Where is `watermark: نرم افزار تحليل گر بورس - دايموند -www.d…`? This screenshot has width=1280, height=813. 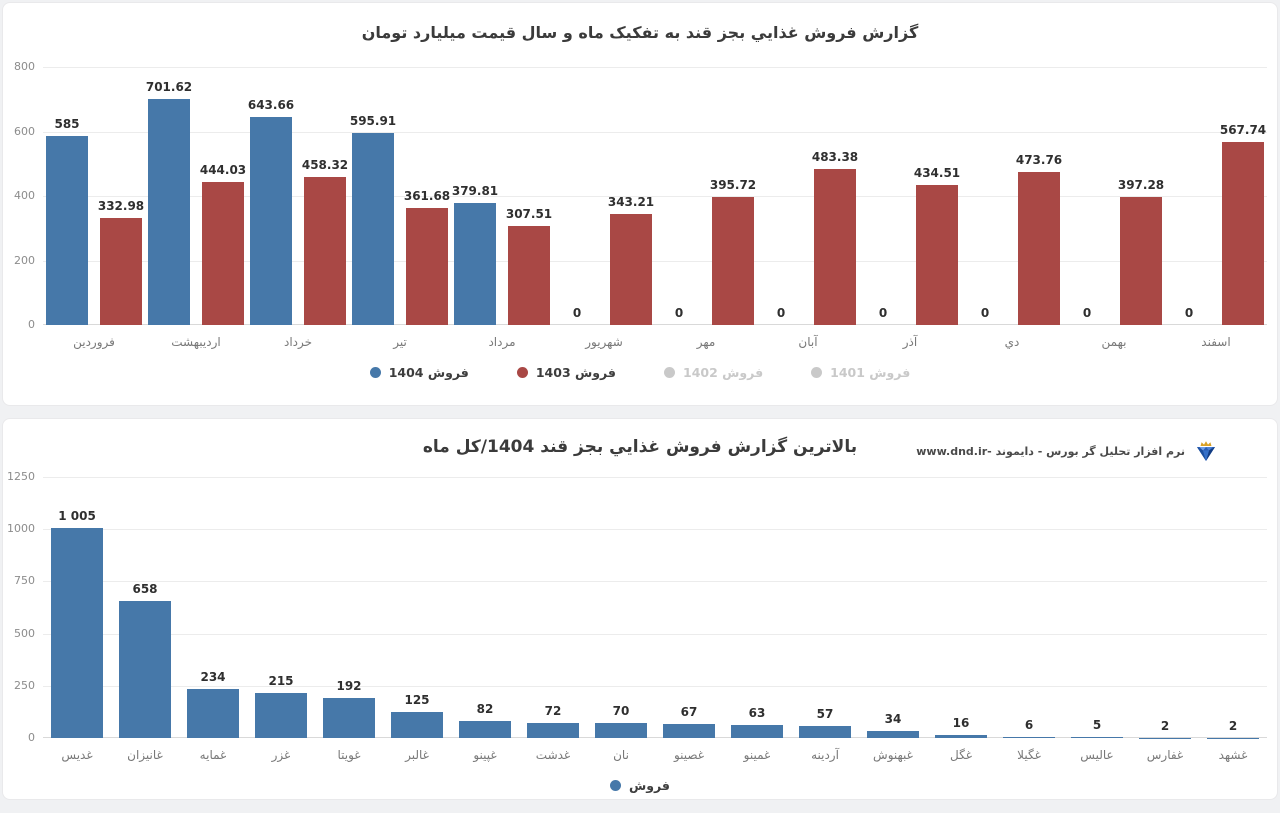 watermark: نرم افزار تحليل گر بورس - دايموند -www.d… is located at coordinates (1067, 451).